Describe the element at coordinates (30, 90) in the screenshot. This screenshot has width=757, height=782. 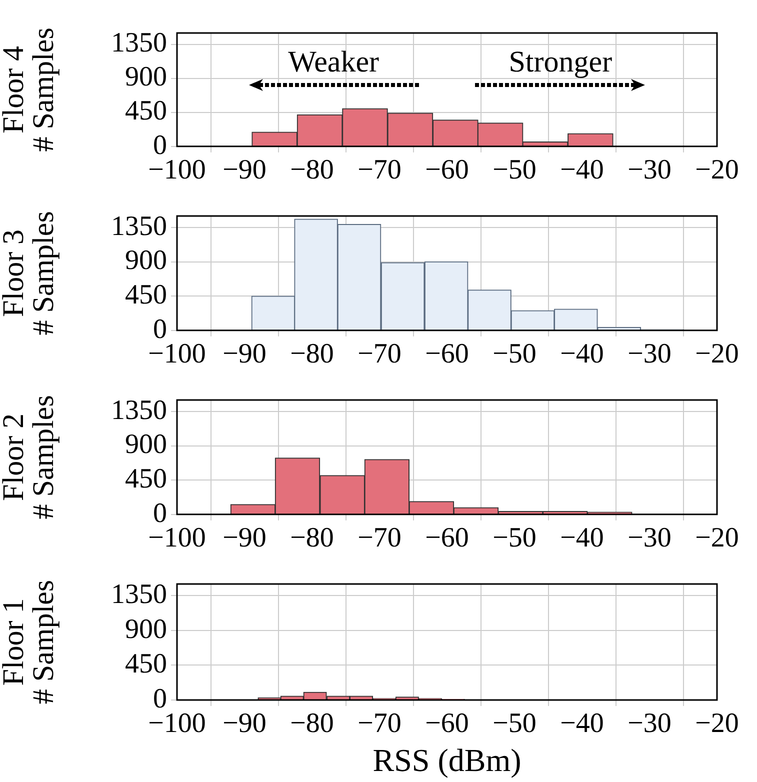
I see `y-axis-title: Floor 4 # Samples` at that location.